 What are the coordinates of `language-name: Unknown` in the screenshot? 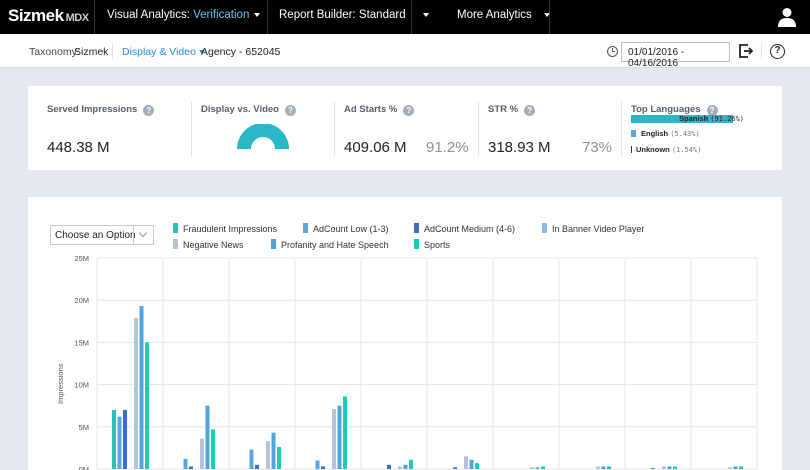 It's located at (653, 149).